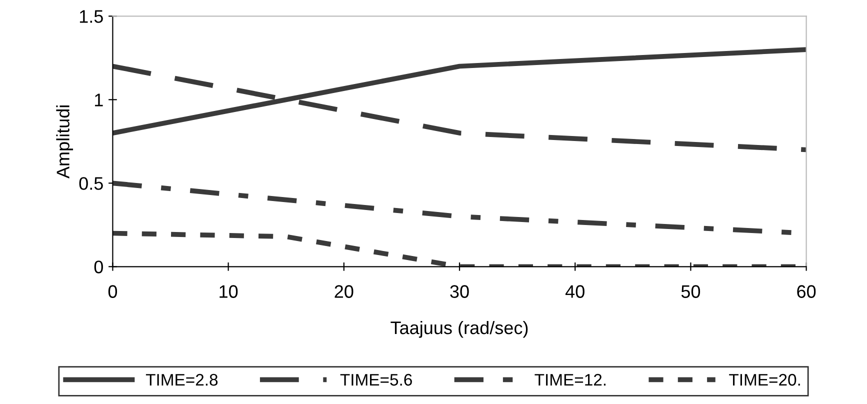  Describe the element at coordinates (98, 267) in the screenshot. I see `y-tick-label: 0` at that location.